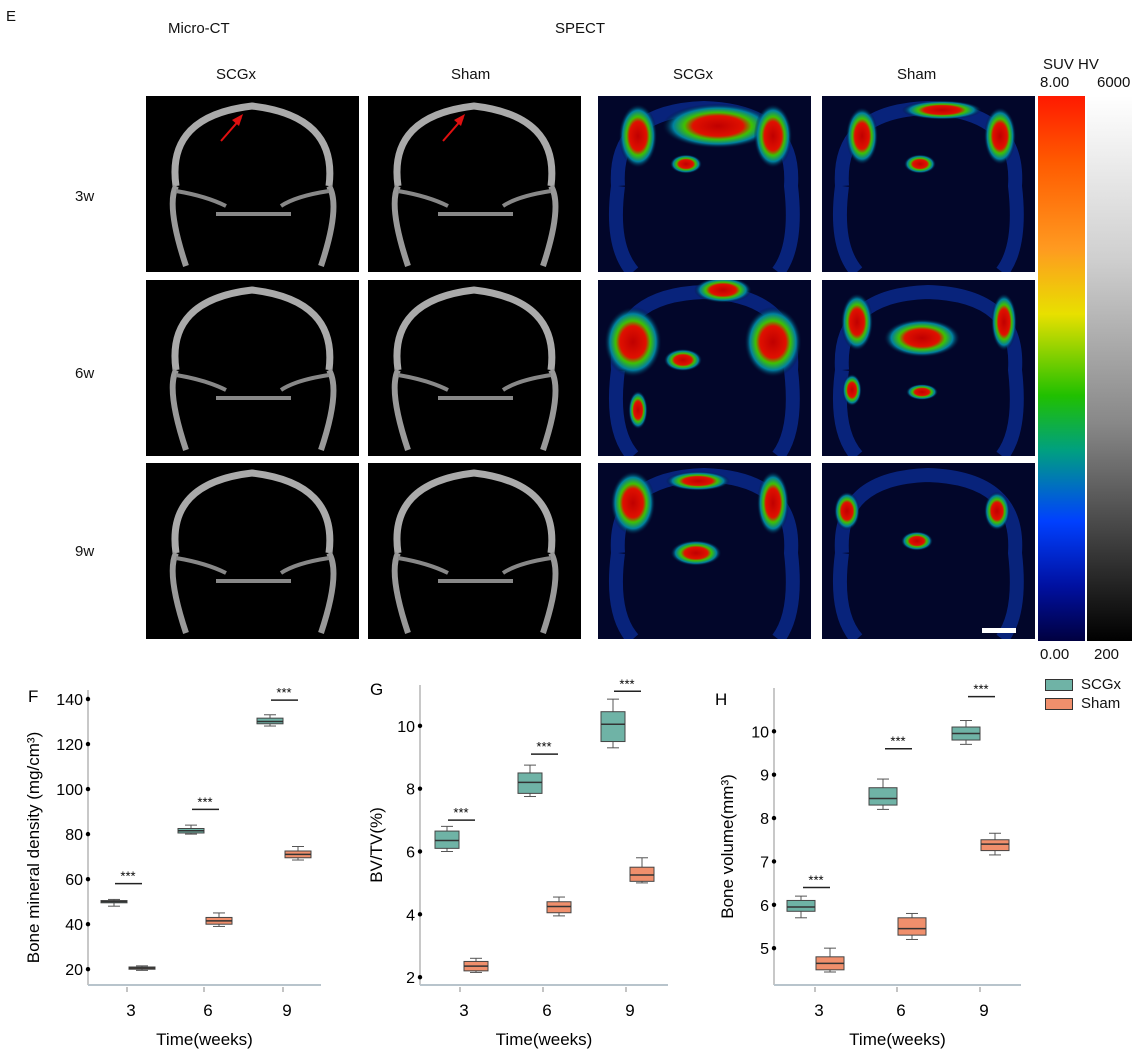 The image size is (1148, 1061). What do you see at coordinates (69, 745) in the screenshot?
I see `y-tick-label: 120` at bounding box center [69, 745].